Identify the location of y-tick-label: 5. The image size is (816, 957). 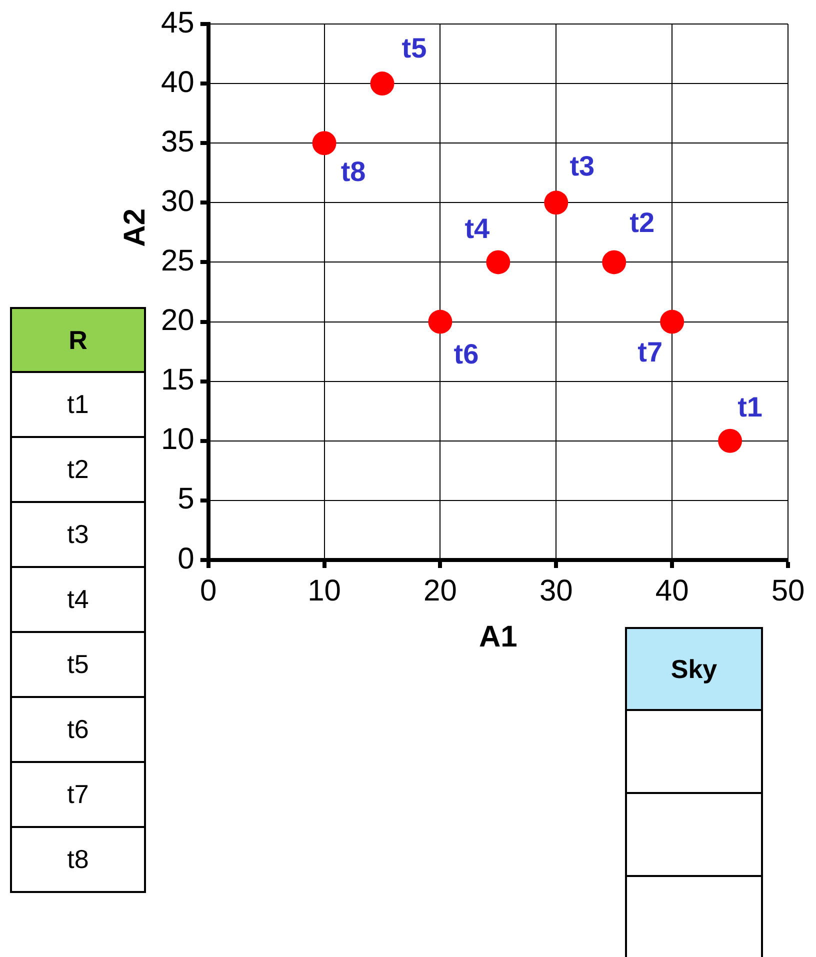
(186, 499).